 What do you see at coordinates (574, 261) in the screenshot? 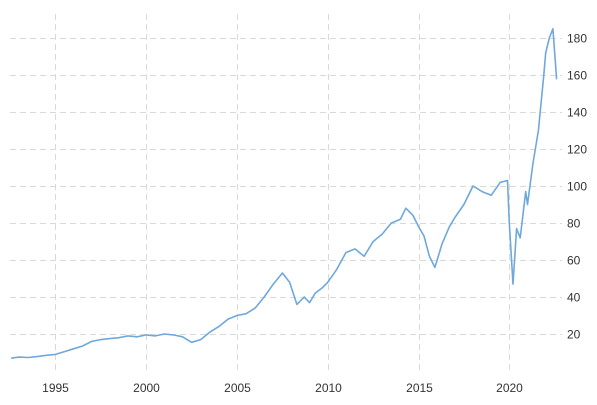
I see `y-tick-label: 60` at bounding box center [574, 261].